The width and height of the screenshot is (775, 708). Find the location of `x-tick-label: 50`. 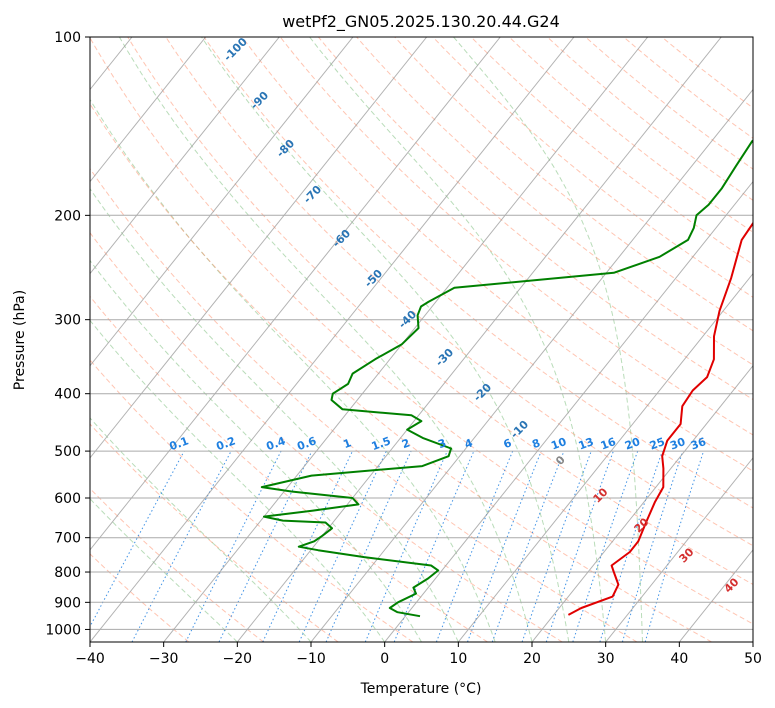

x-tick-label: 50 is located at coordinates (753, 659).